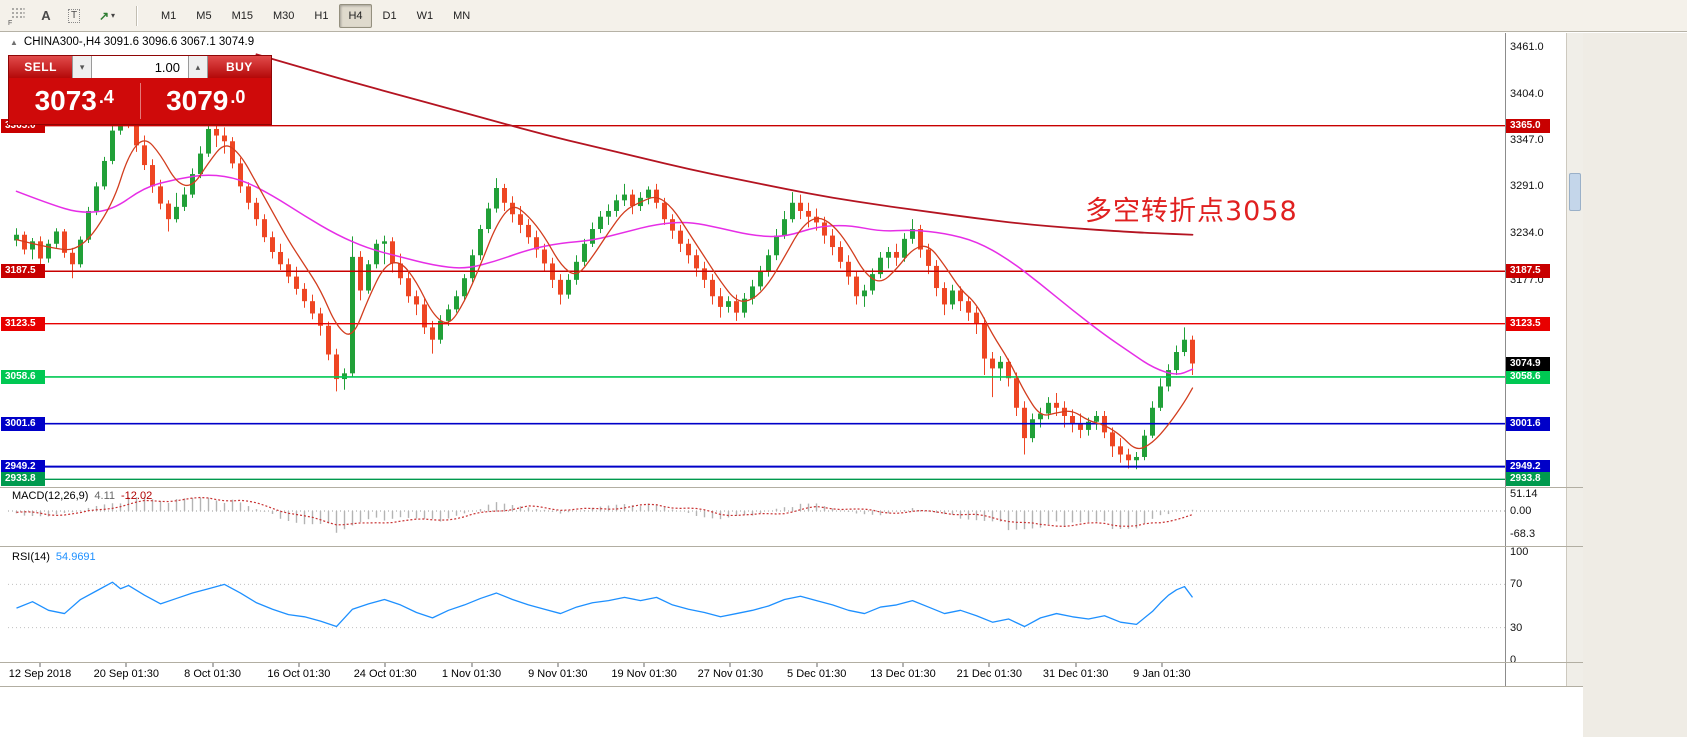 The width and height of the screenshot is (1687, 737). Describe the element at coordinates (1527, 93) in the screenshot. I see `price-tick: 3404.0` at that location.